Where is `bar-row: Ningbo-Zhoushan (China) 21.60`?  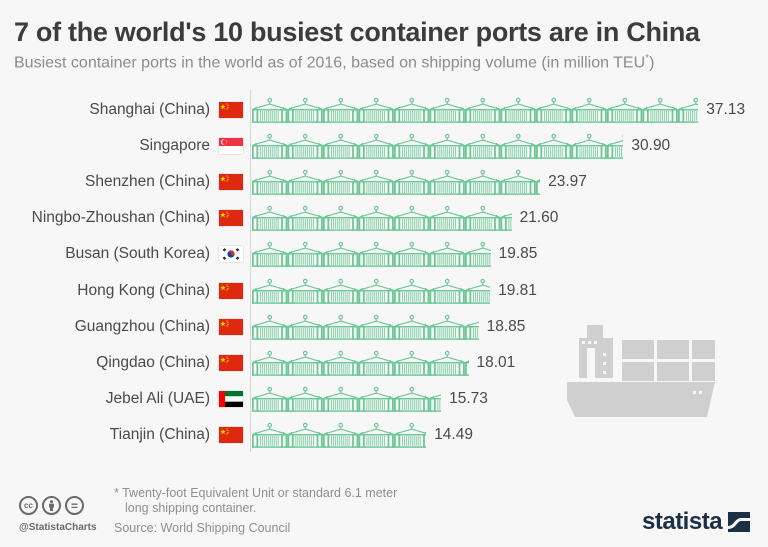 bar-row: Ningbo-Zhoushan (China) 21.60 is located at coordinates (384, 218).